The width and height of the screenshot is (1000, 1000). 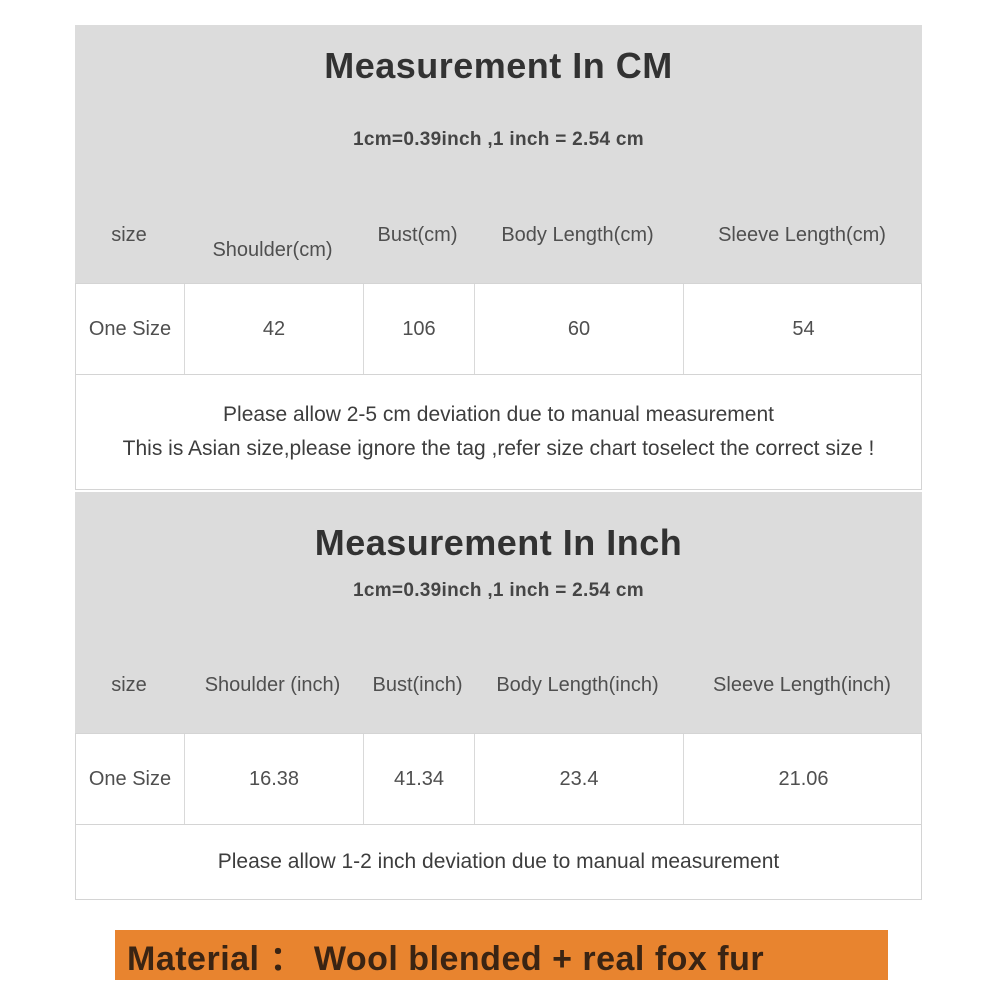 I want to click on inch-table-data-row: One Size 16.38 41.34 23.4 21.06, so click(x=498, y=779).